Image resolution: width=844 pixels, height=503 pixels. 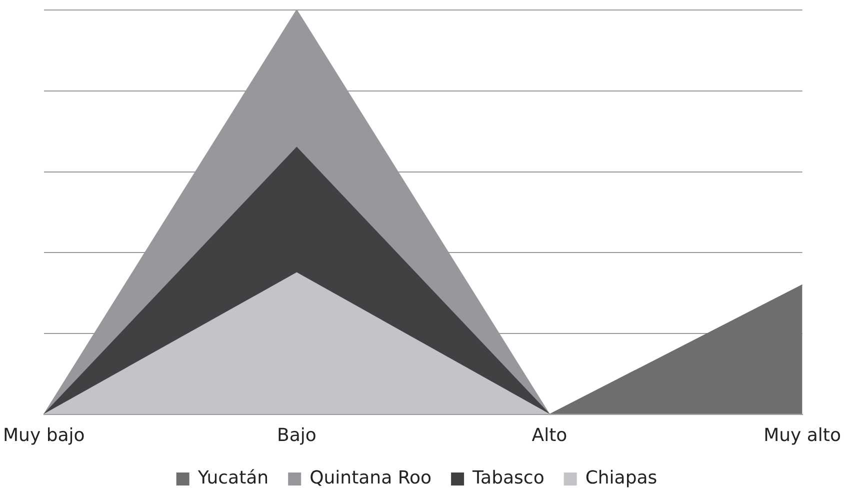 What do you see at coordinates (621, 478) in the screenshot?
I see `legend-label: Chiapas` at bounding box center [621, 478].